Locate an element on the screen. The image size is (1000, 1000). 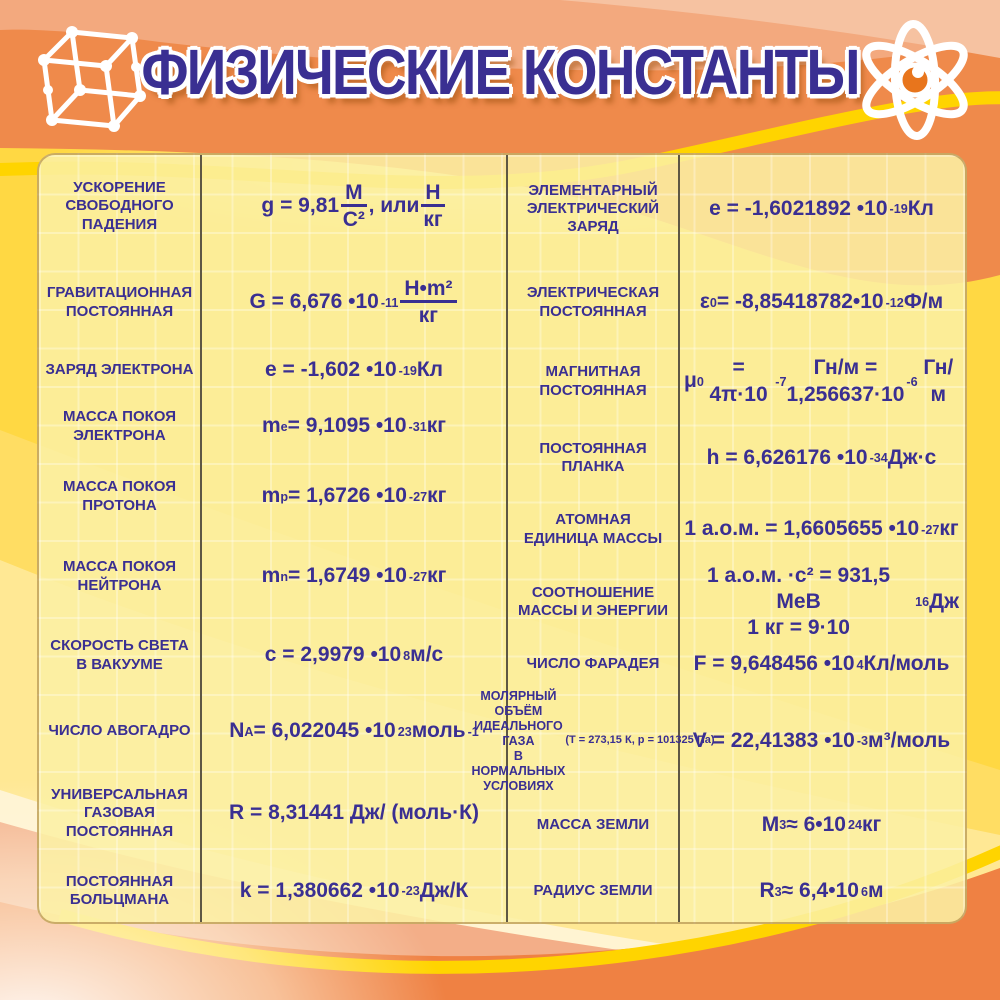
constant-row: ЗАРЯД ЭЛЕКТРОНА е = -1,602 •10 -19 Кл is located at coordinates (272, 370).